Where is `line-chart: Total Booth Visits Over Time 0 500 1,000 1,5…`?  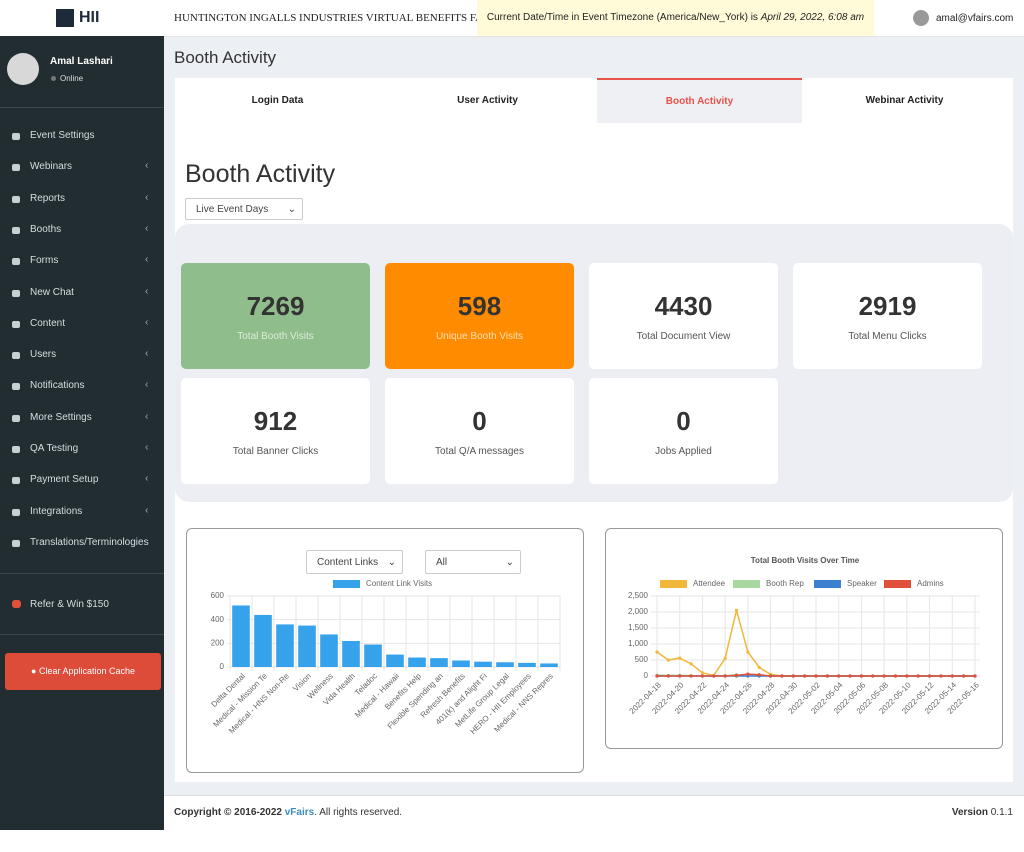 line-chart: Total Booth Visits Over Time 0 500 1,000 1,5… is located at coordinates (805, 636).